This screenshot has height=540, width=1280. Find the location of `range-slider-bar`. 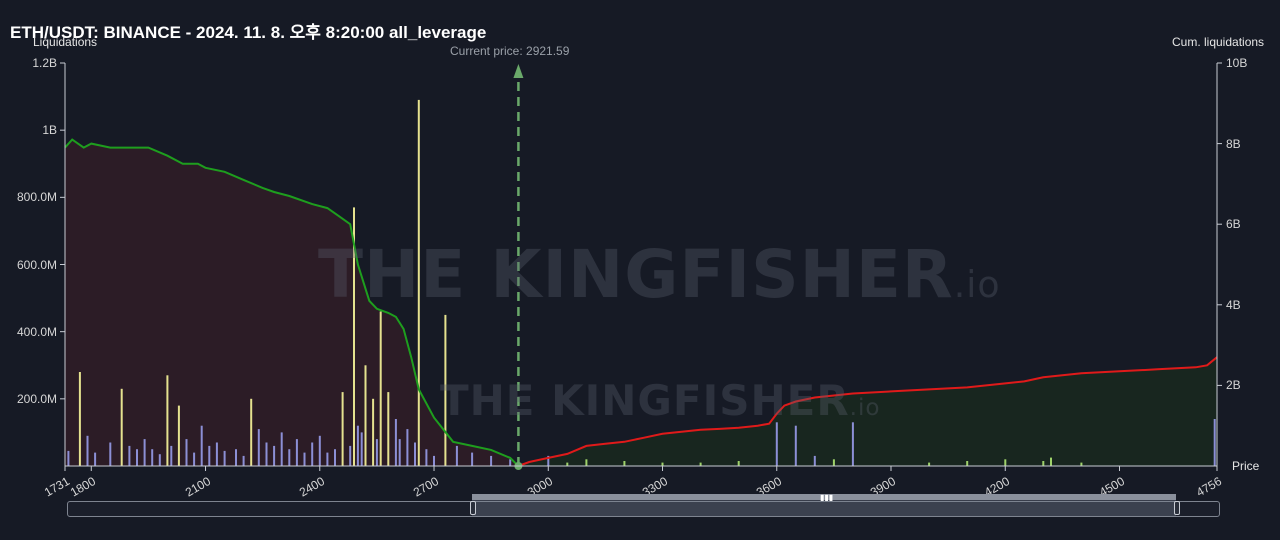

range-slider-bar is located at coordinates (824, 497).